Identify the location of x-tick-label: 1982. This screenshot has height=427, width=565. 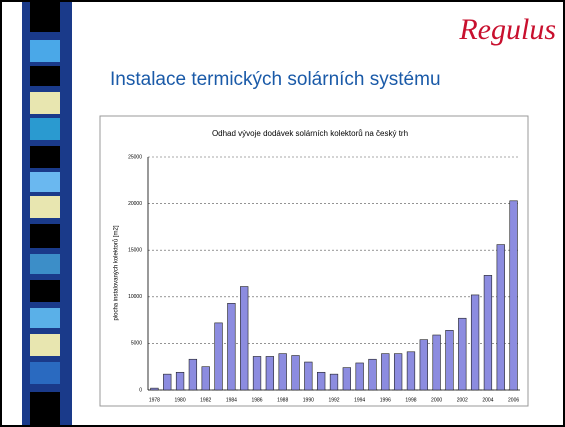
(205, 400).